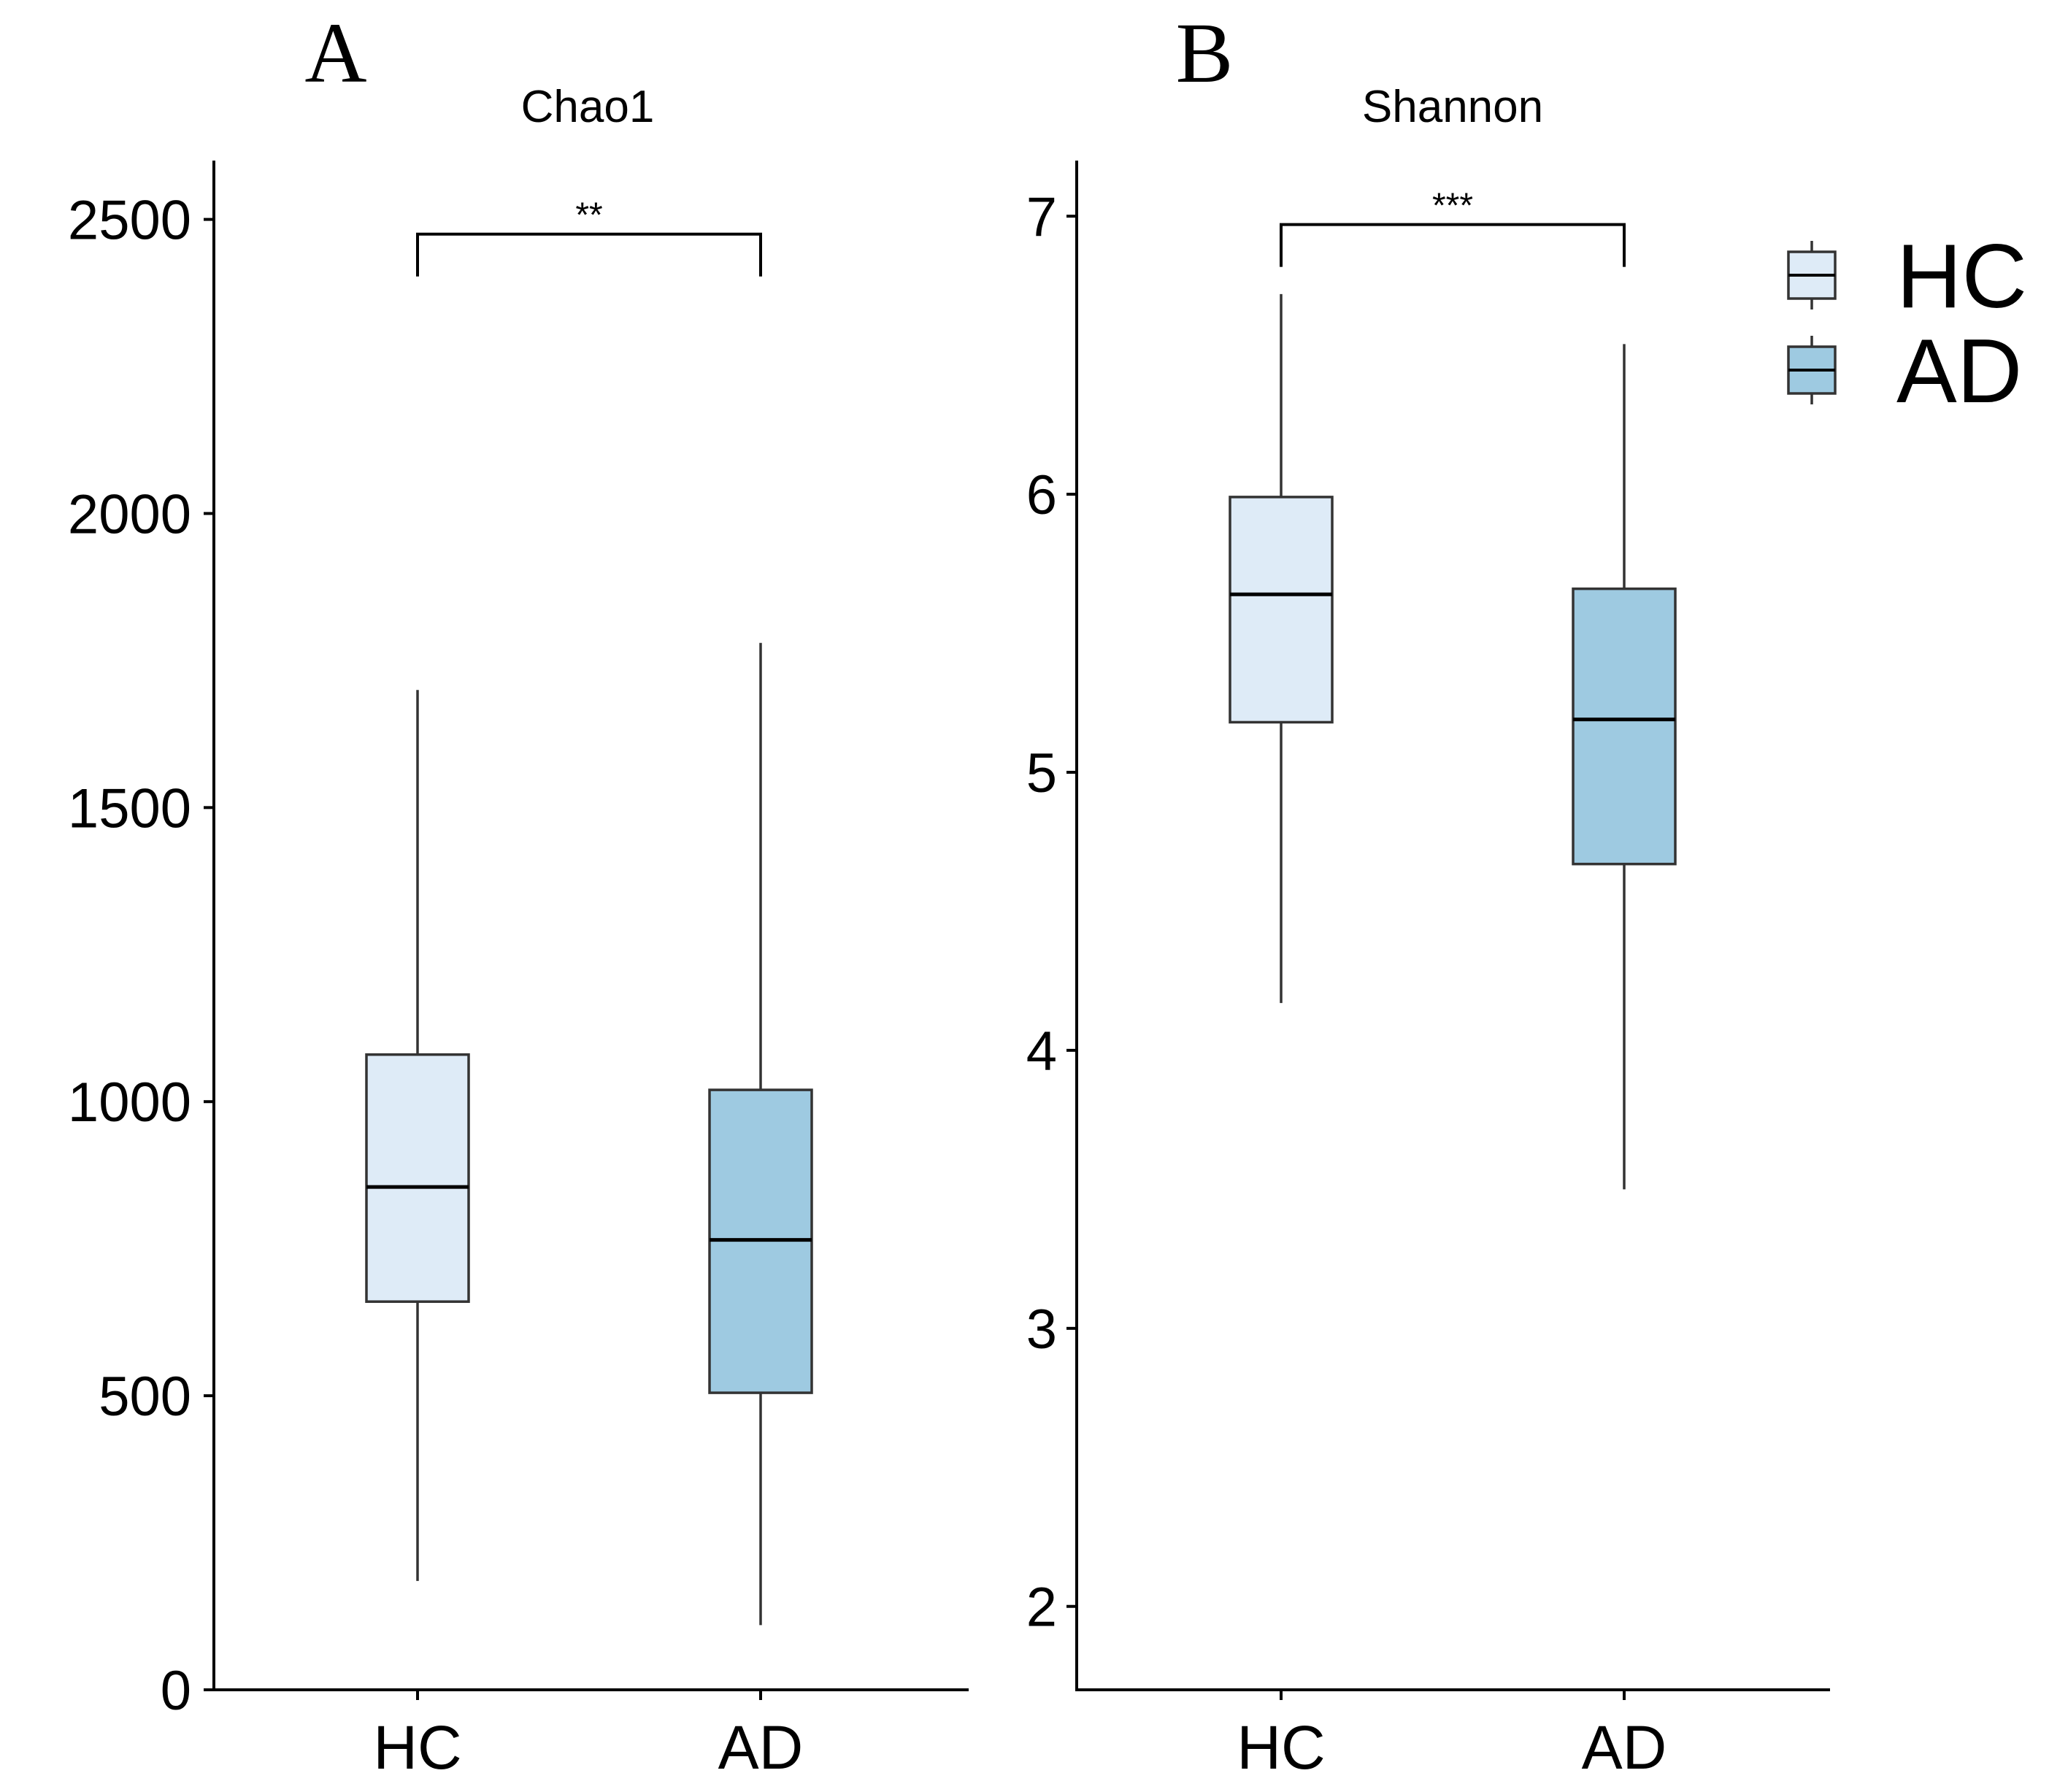 Image resolution: width=2068 pixels, height=1792 pixels. I want to click on y-tick-label: 1000, so click(129, 1103).